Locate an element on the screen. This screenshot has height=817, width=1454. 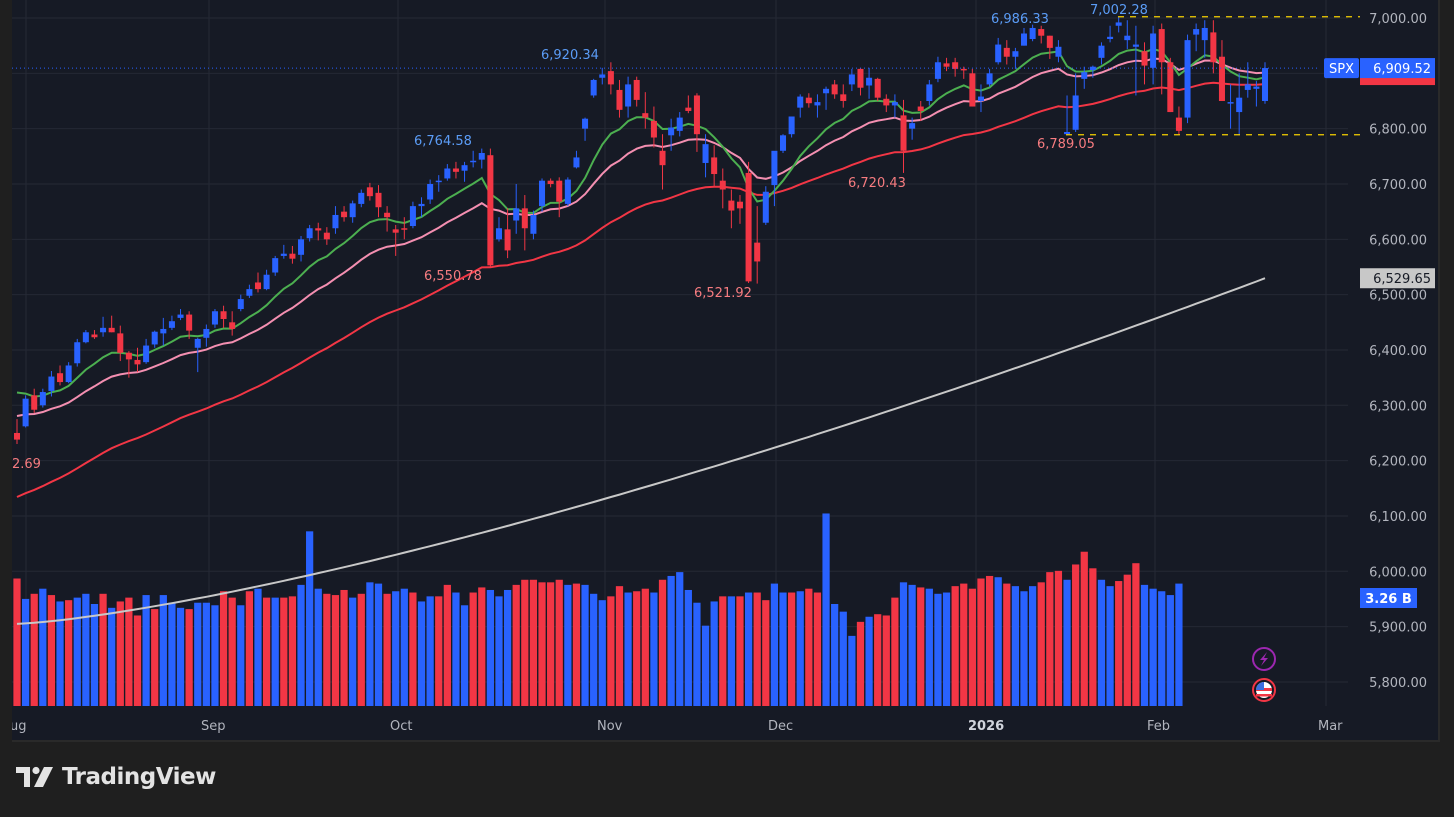
earnings-lightning-icon is located at coordinates (1264, 659).